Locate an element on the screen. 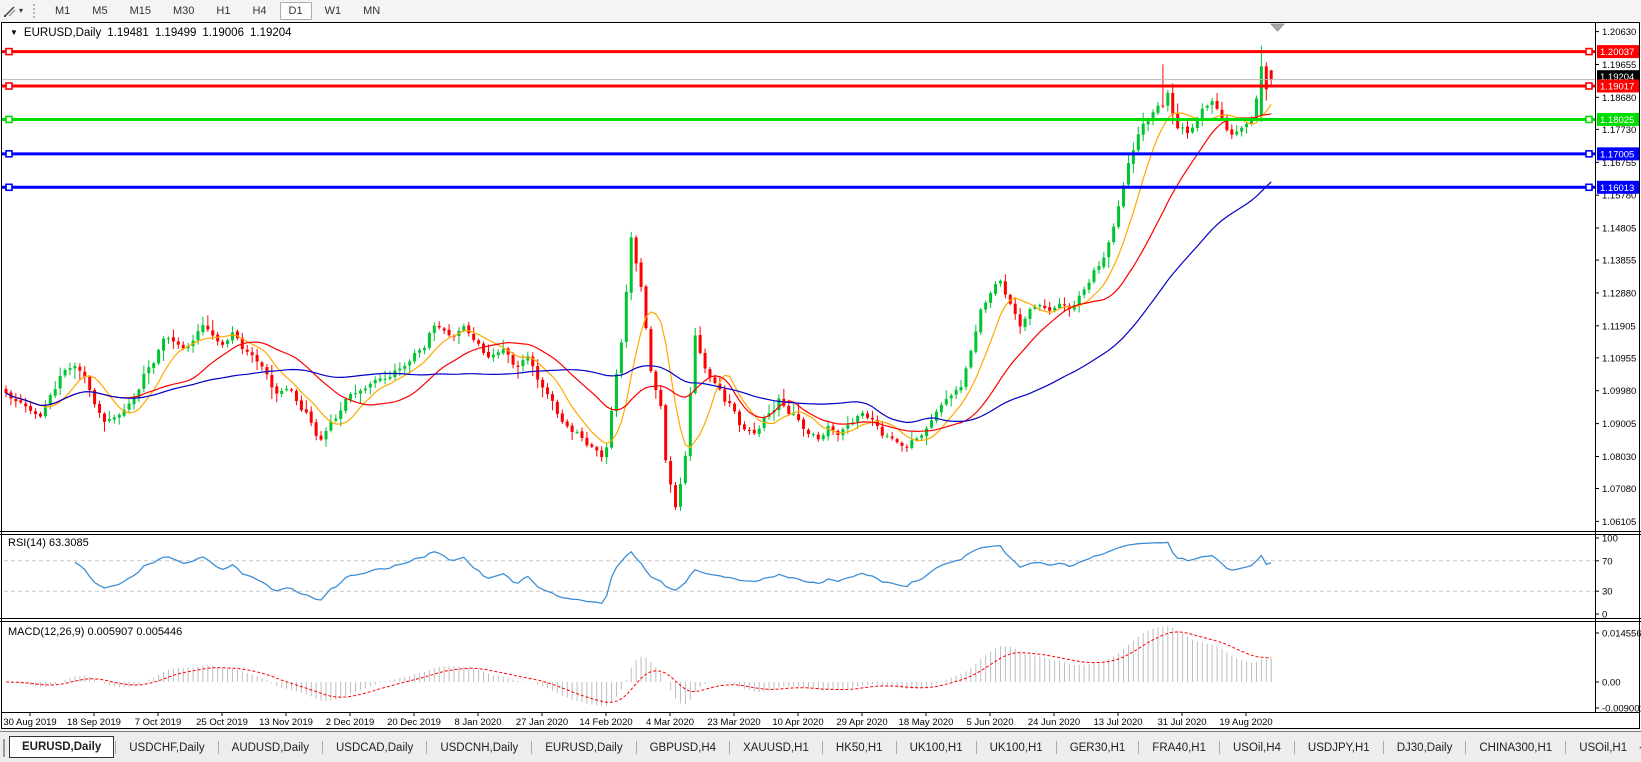 The height and width of the screenshot is (762, 1641). collapse-triangle-icon: ▼ is located at coordinates (14, 32).